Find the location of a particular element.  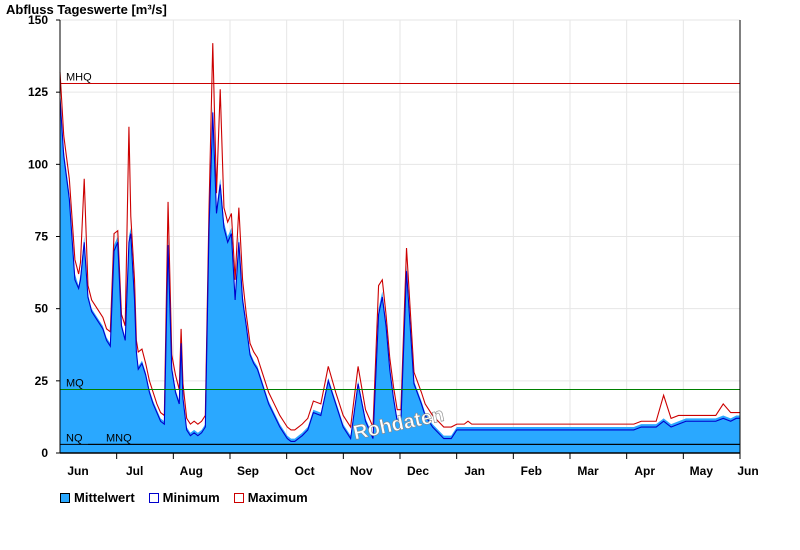

x-tick-label: Oct is located at coordinates (305, 471).